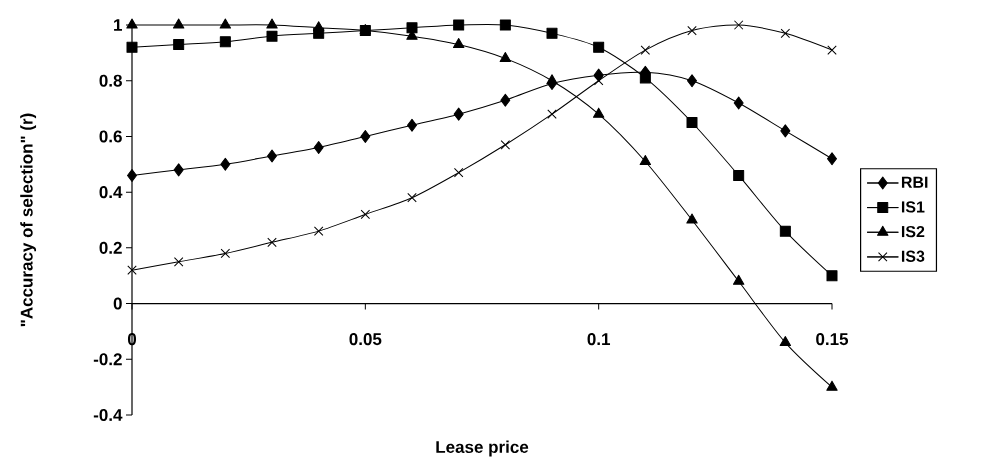  What do you see at coordinates (110, 80) in the screenshot?
I see `y-tick-label: 0.8` at bounding box center [110, 80].